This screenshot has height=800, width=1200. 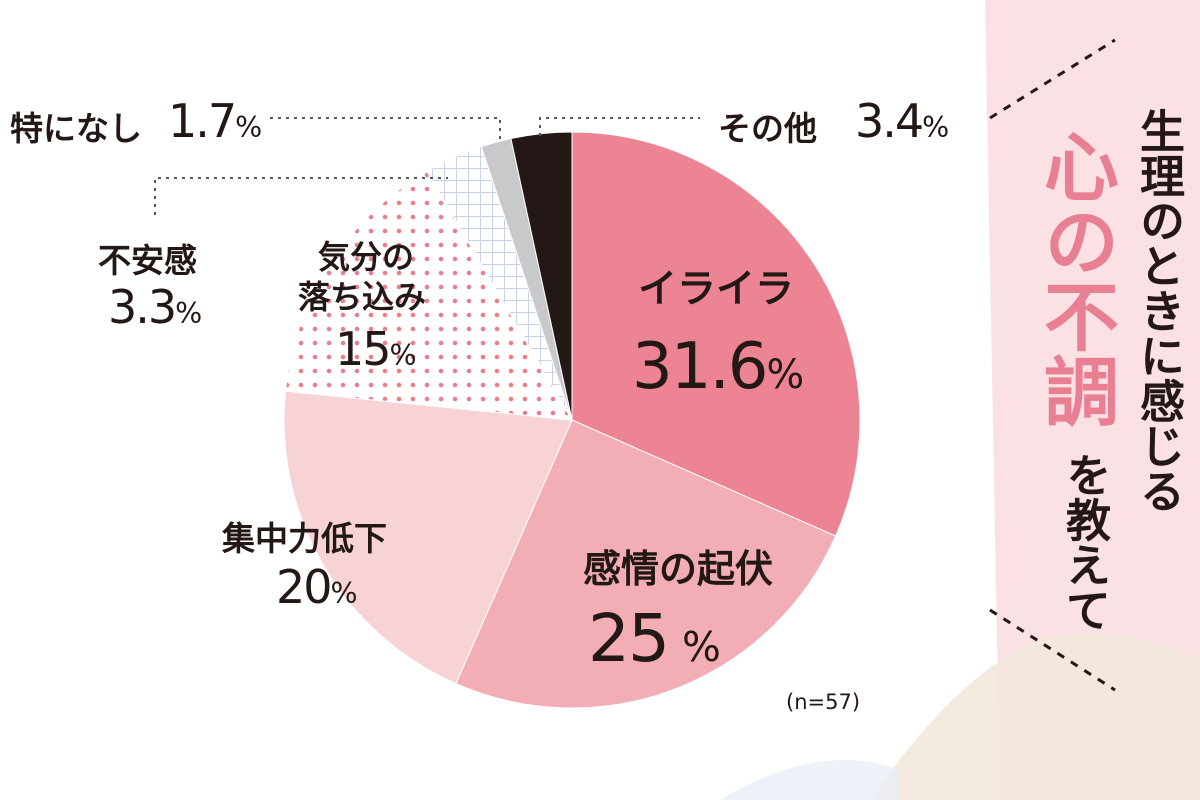 What do you see at coordinates (366, 257) in the screenshot?
I see `label-kibun-no-ochikomi-line1: 気分の` at bounding box center [366, 257].